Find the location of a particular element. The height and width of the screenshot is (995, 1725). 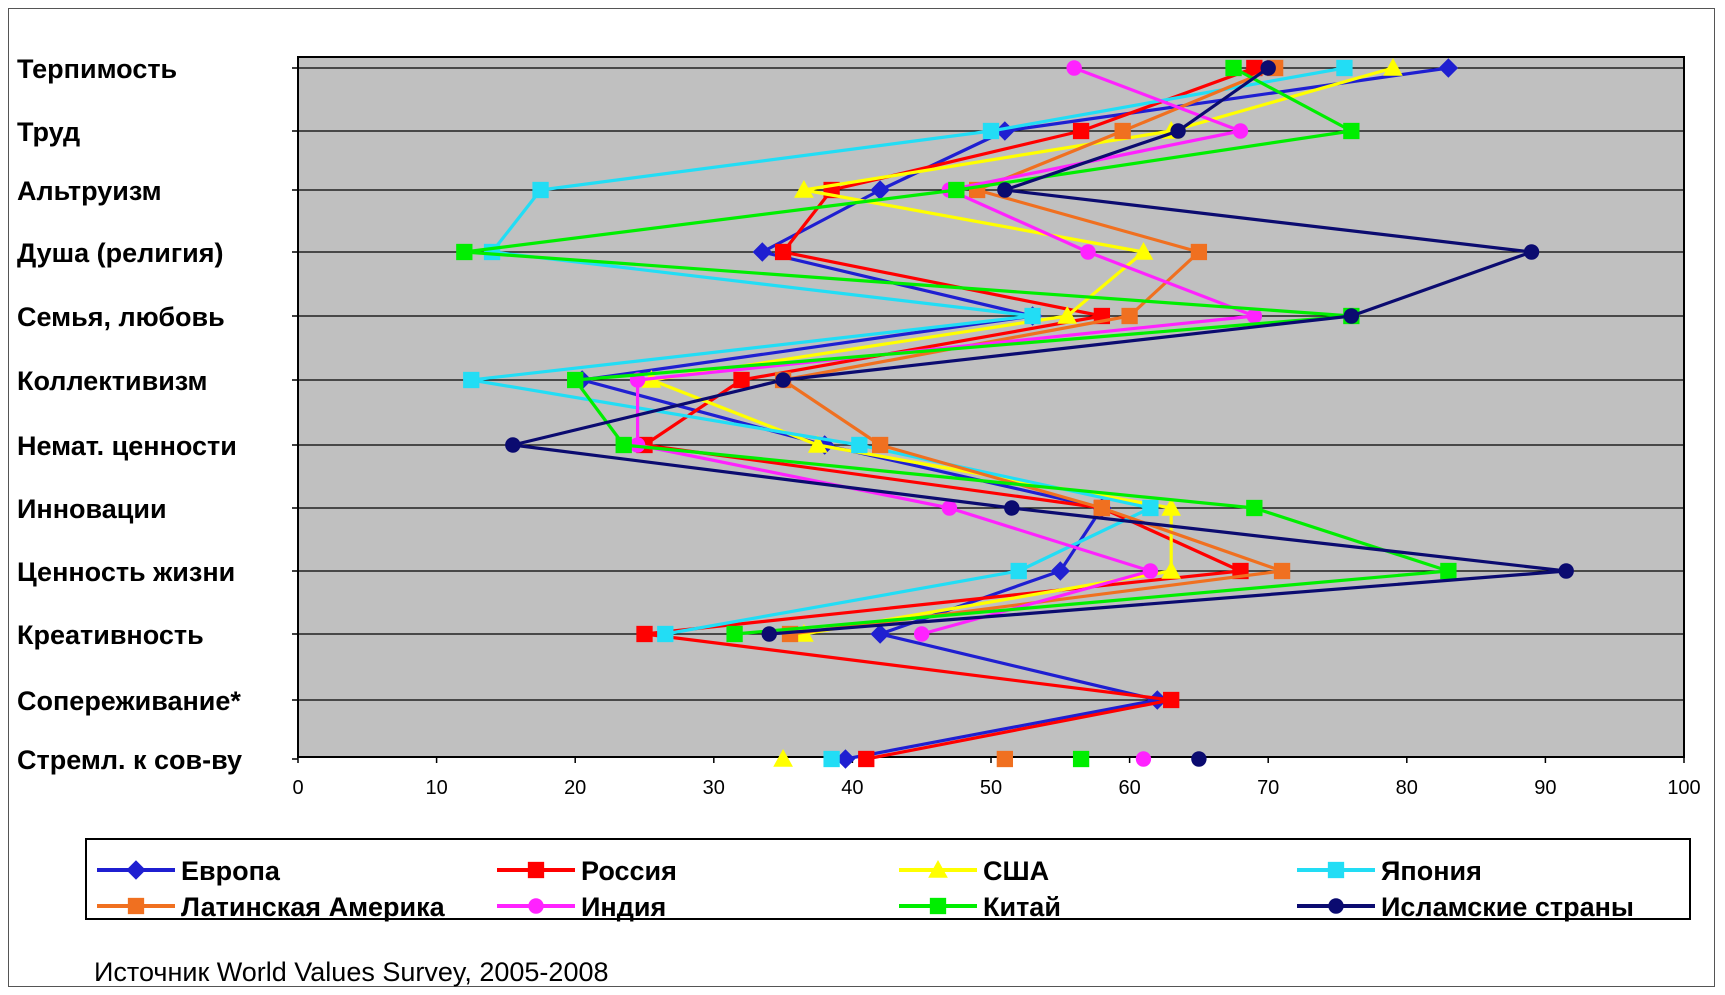

x-tick-label: 0 is located at coordinates (297, 788).